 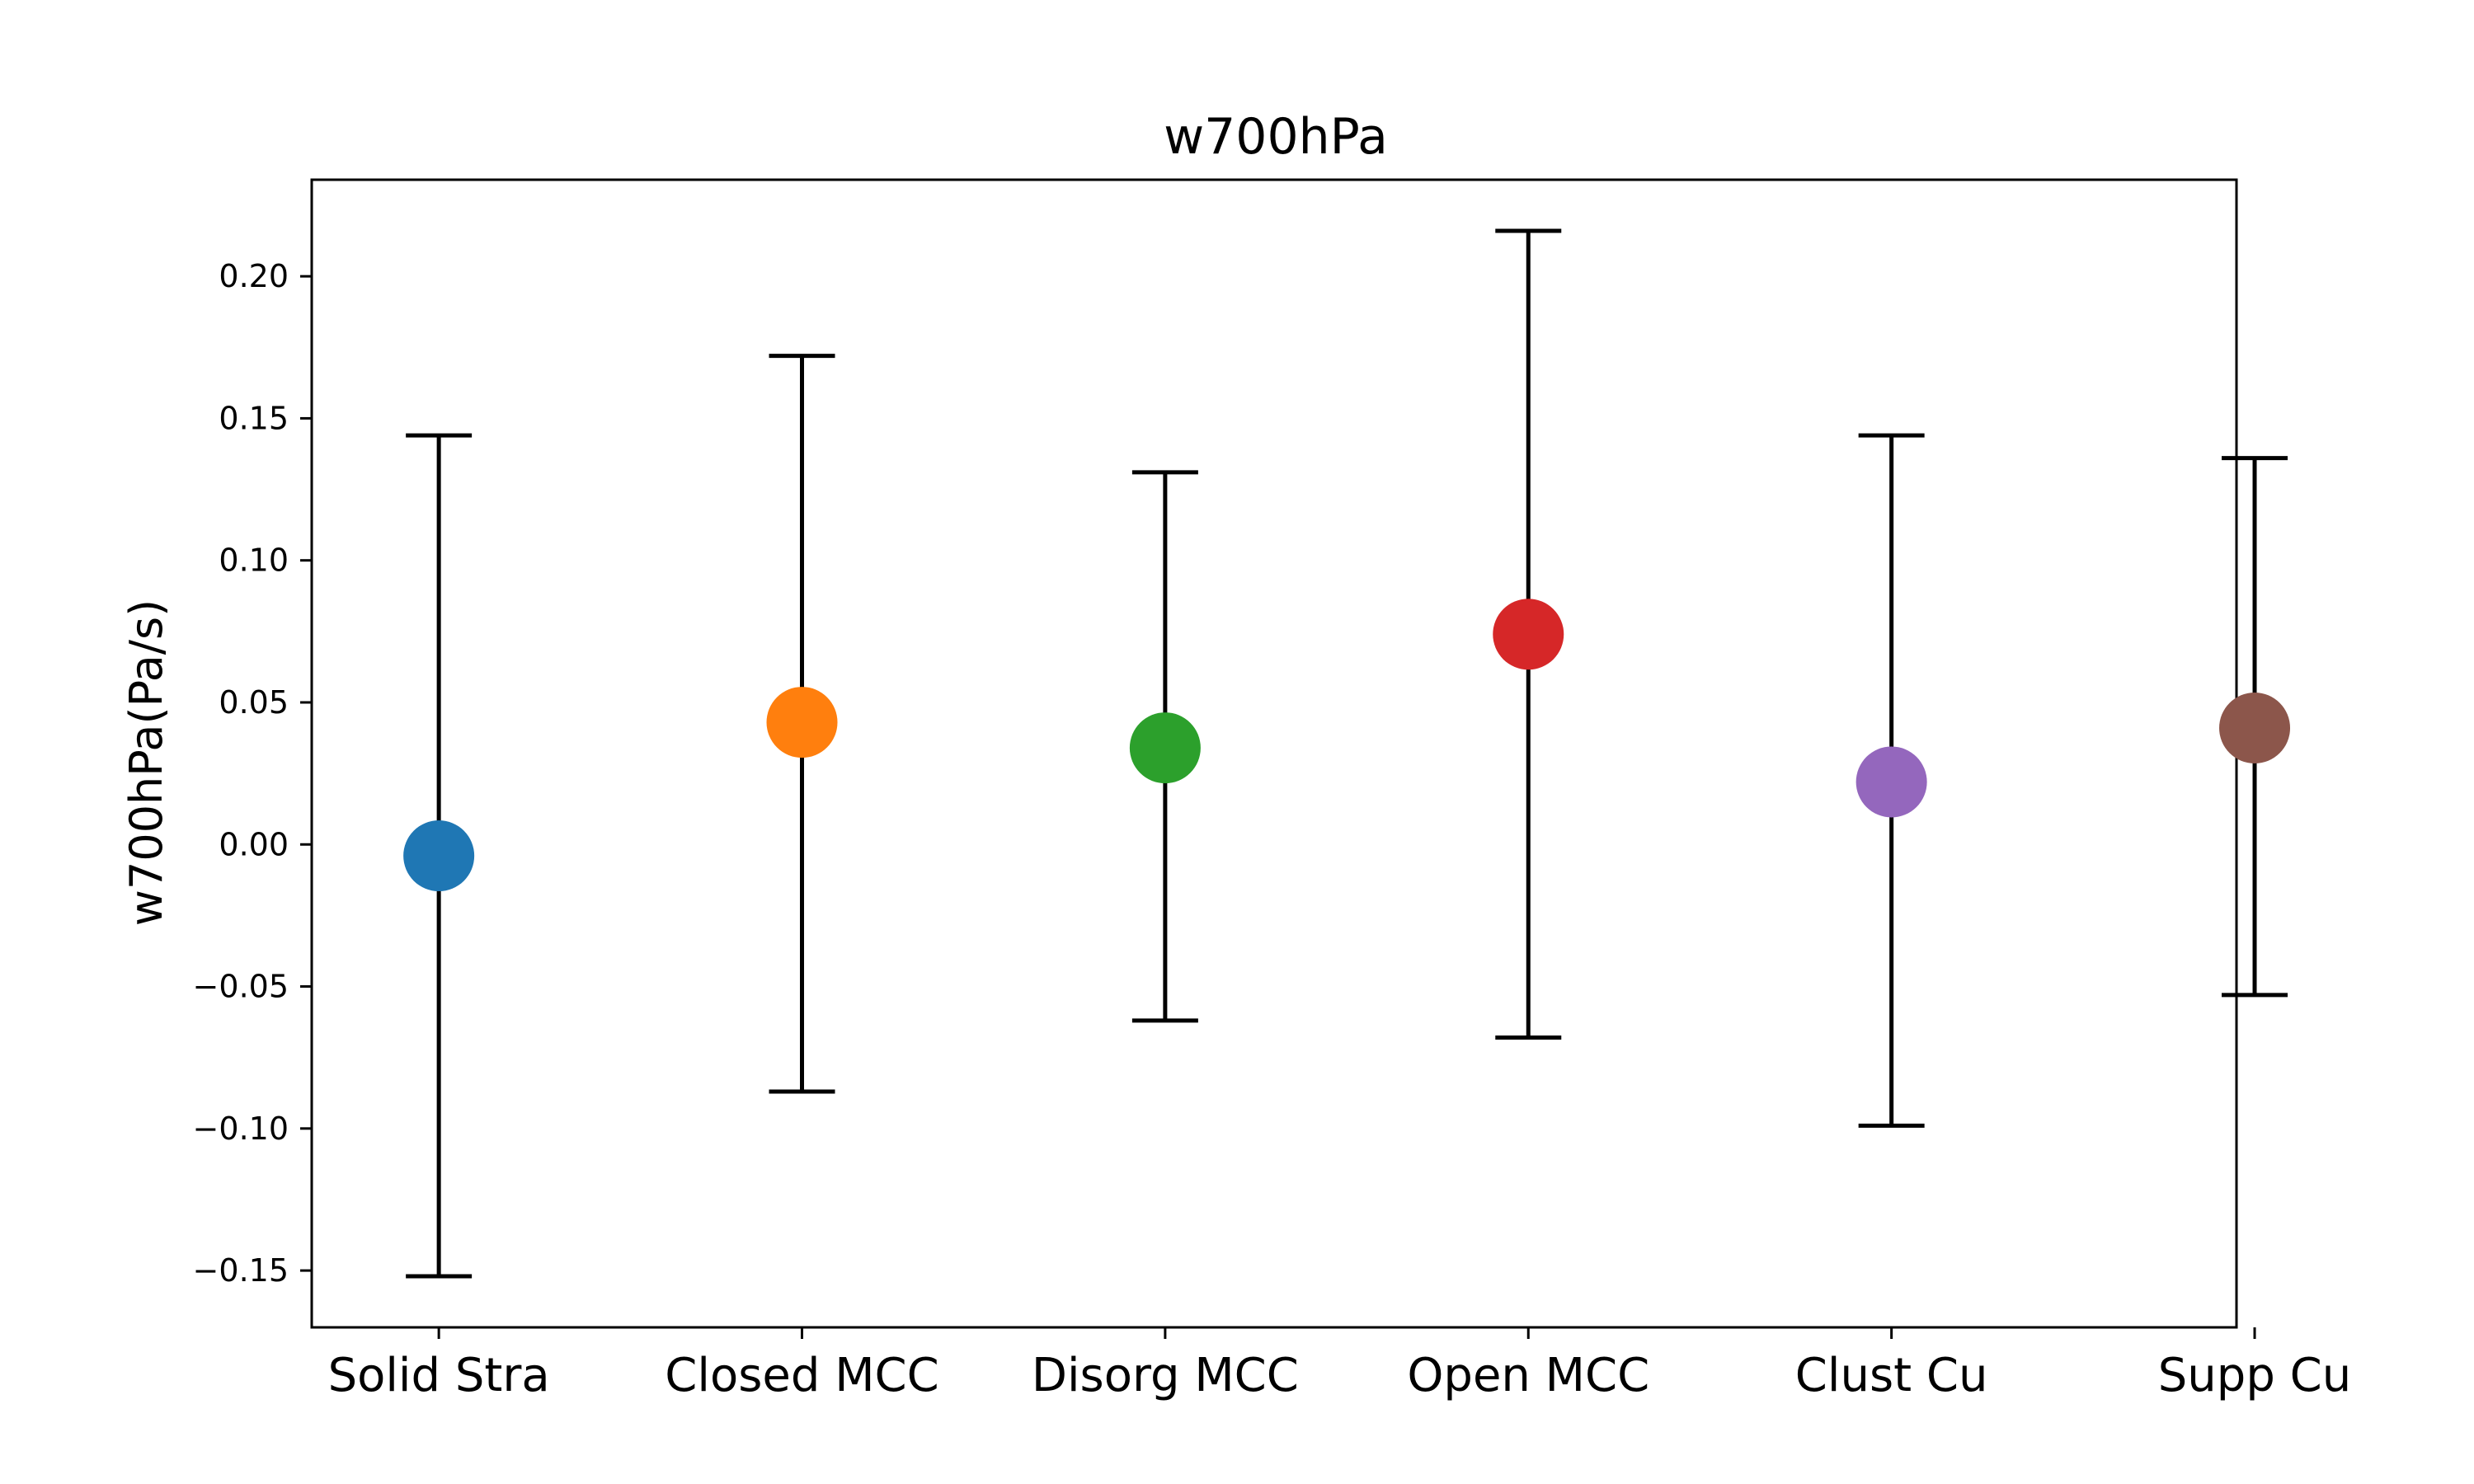 What do you see at coordinates (146, 762) in the screenshot?
I see `y-axis-label: w700hPa(Pa/s)` at bounding box center [146, 762].